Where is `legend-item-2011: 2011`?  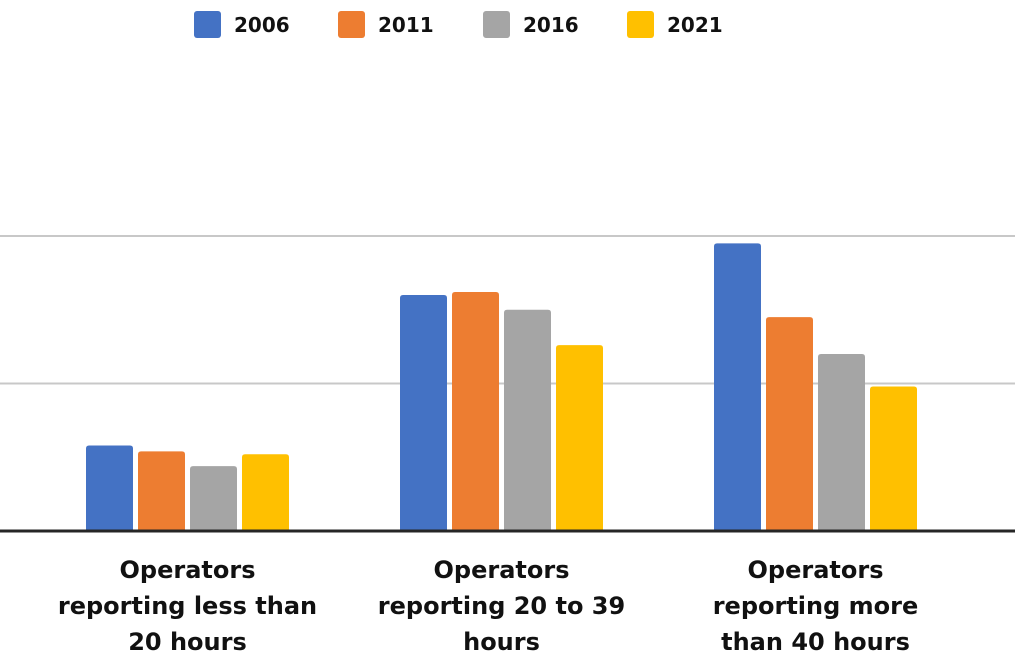
legend-item-2011: 2011 is located at coordinates (386, 24).